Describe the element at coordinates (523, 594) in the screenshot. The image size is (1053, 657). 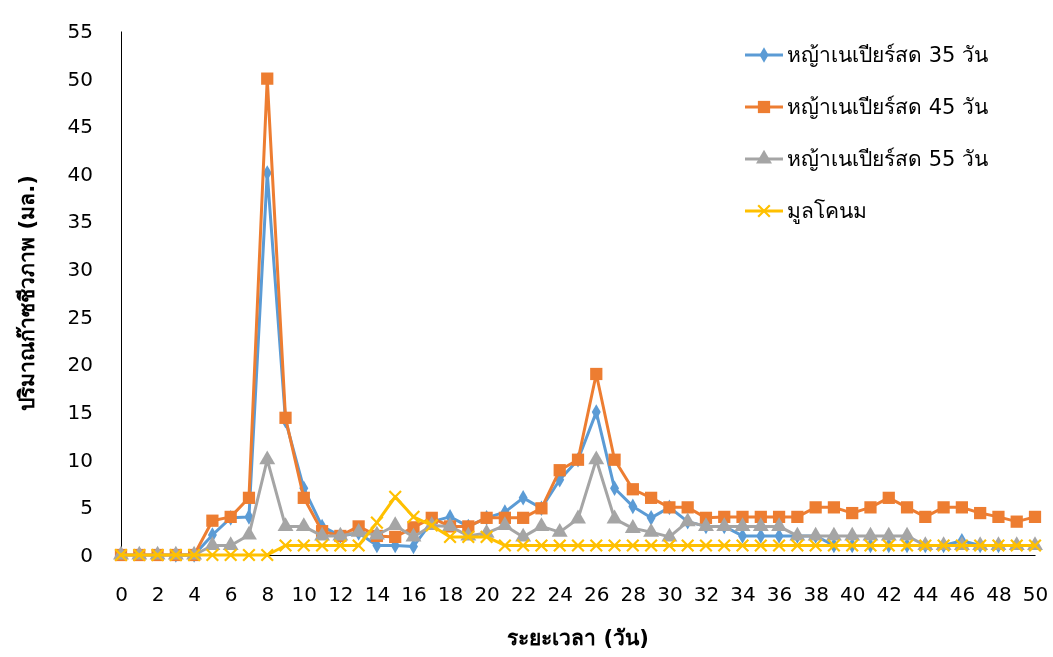
I see `x-tick-label: 22` at that location.